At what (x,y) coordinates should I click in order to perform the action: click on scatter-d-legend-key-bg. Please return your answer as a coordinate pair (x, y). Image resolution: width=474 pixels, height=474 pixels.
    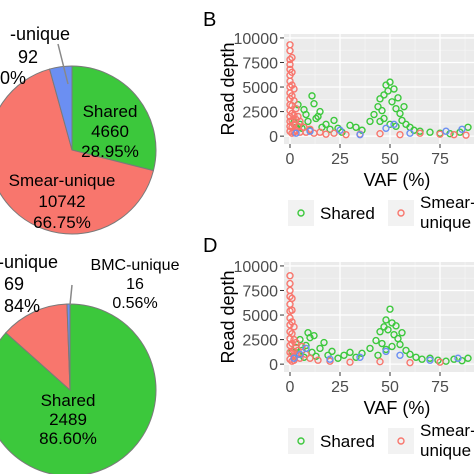
    Looking at the image, I should click on (401, 441).